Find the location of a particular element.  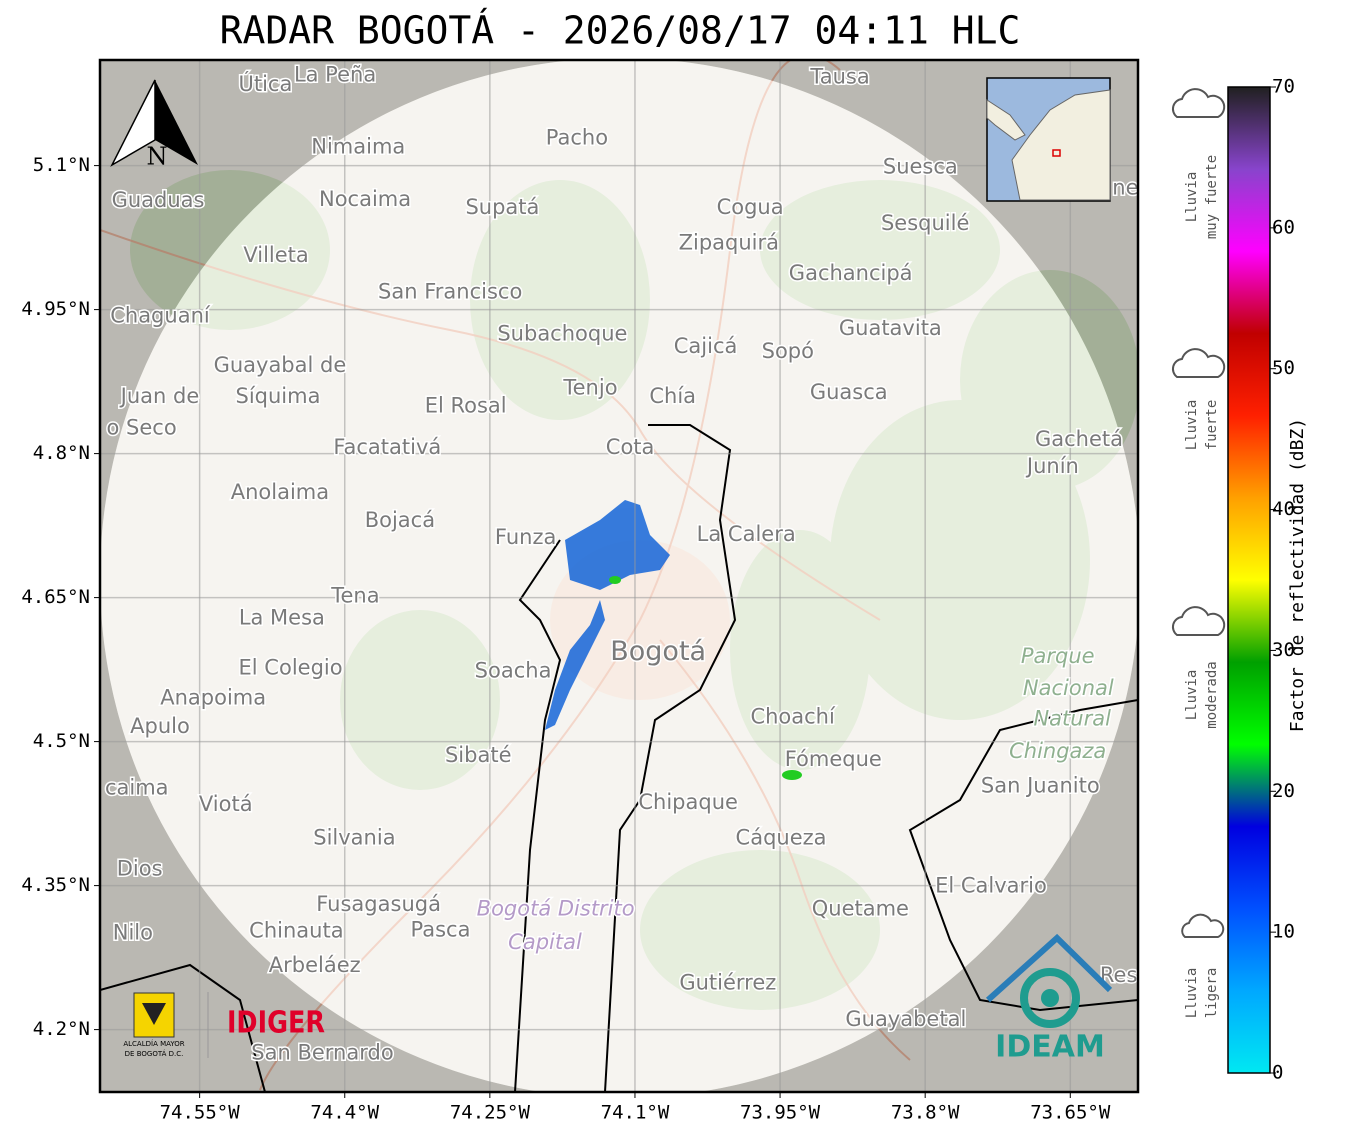

x-tick-label: 74.1°W is located at coordinates (635, 1113).